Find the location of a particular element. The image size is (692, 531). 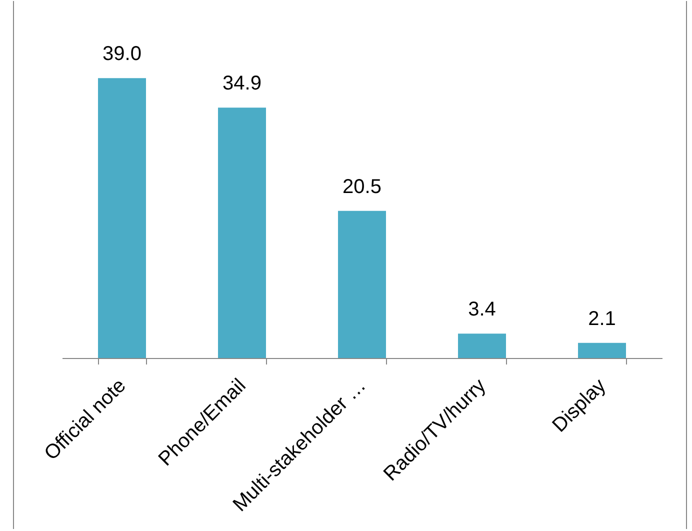

data-label: 2.1 is located at coordinates (602, 319).